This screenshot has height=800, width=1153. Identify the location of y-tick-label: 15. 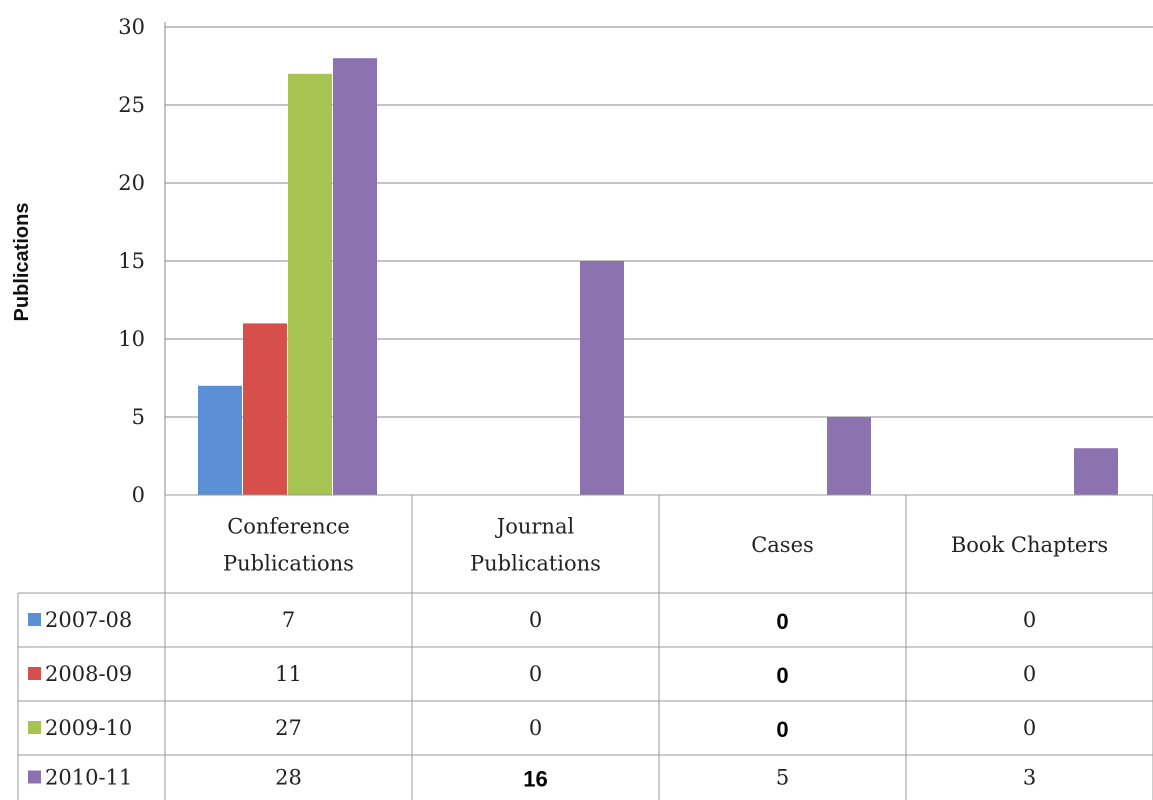
(131, 261).